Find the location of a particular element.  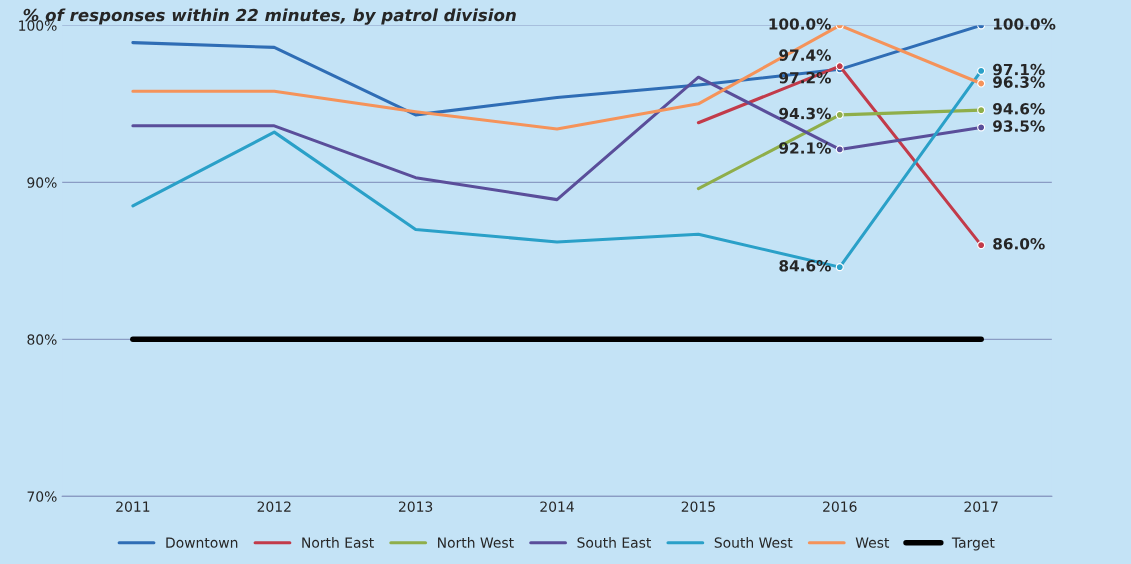

x-tick-label: 2012 is located at coordinates (274, 506).